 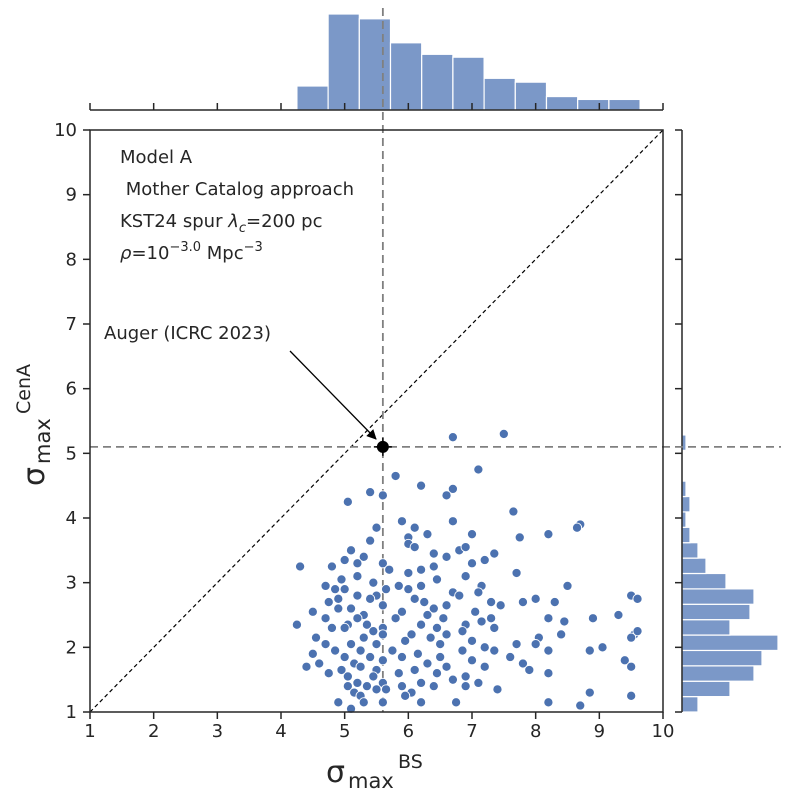 What do you see at coordinates (374, 772) in the screenshot?
I see `x-axis-label: σ max BS` at bounding box center [374, 772].